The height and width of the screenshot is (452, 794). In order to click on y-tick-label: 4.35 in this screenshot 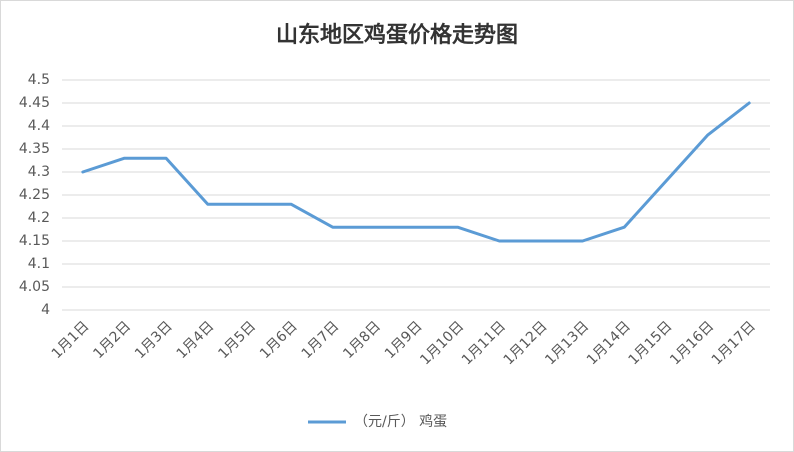, I will do `click(34, 149)`.